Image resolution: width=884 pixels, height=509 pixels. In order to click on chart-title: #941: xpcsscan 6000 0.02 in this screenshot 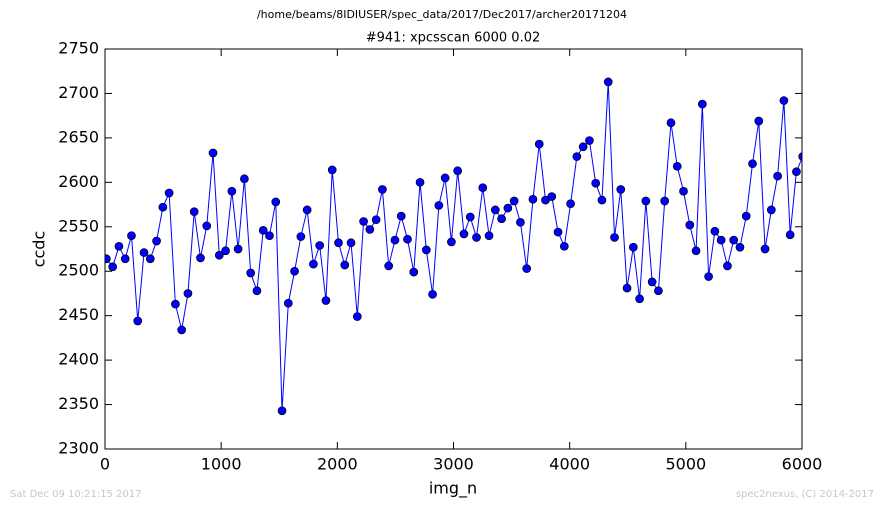, I will do `click(453, 38)`.